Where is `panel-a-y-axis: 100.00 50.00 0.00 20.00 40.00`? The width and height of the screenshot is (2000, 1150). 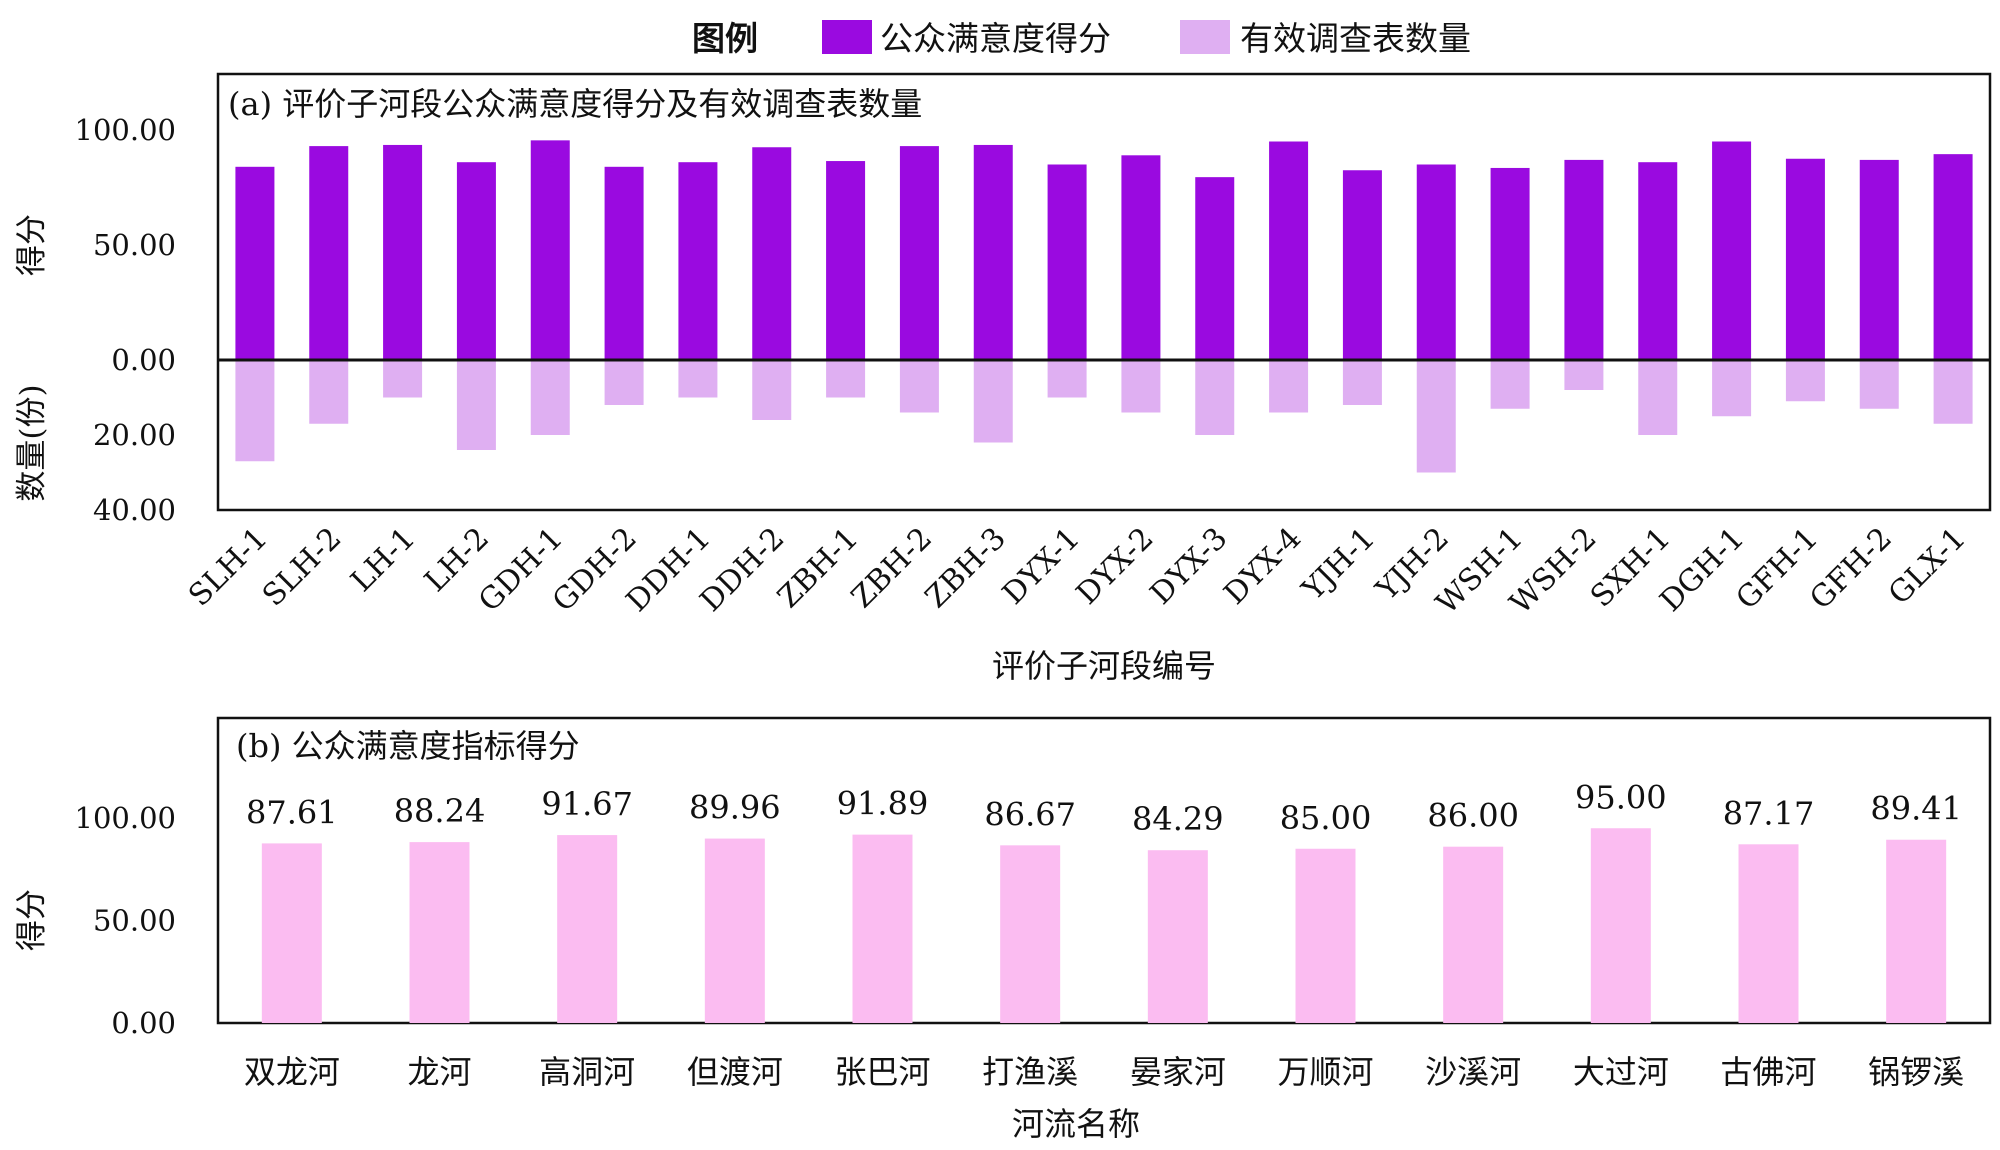 panel-a-y-axis: 100.00 50.00 0.00 20.00 40.00 is located at coordinates (125, 320).